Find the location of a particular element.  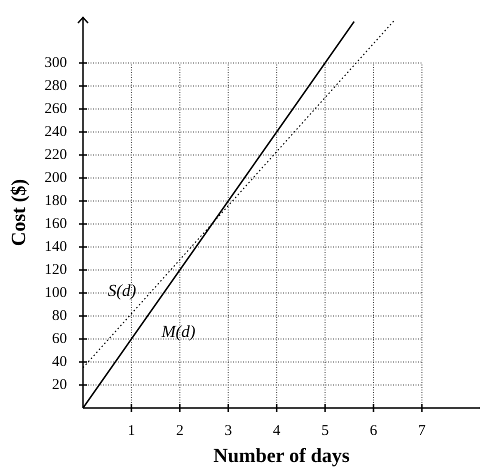

y-tick-label: 280 is located at coordinates (55, 86).